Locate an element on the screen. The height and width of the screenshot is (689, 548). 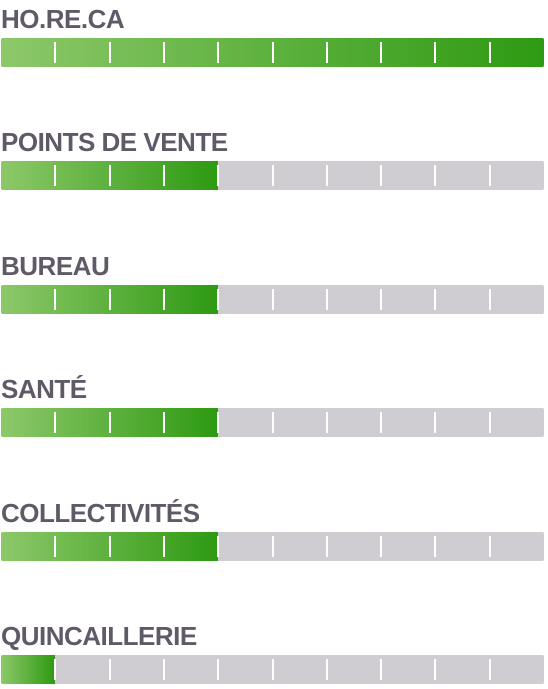
rating-row: HO.RE.CA is located at coordinates (274, 37).